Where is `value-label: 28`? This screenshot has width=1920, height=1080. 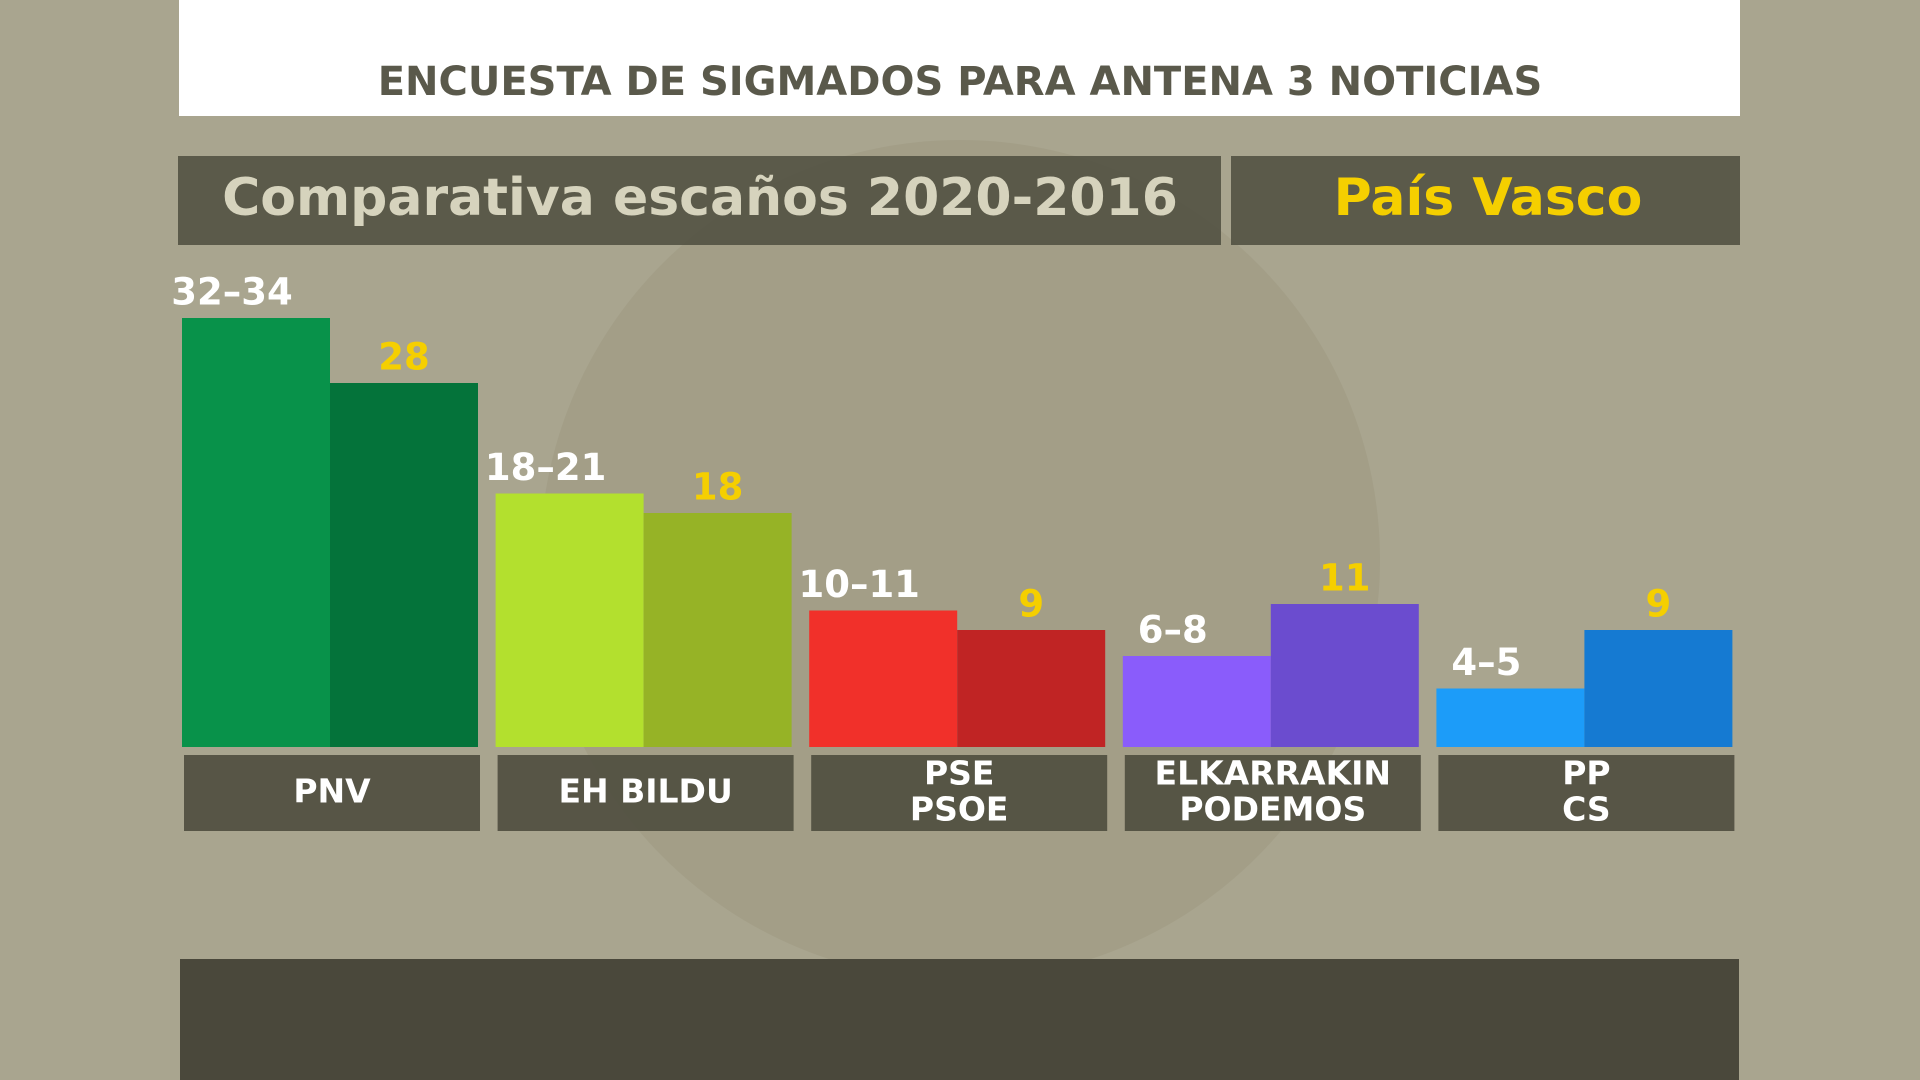
value-label: 28 is located at coordinates (404, 357).